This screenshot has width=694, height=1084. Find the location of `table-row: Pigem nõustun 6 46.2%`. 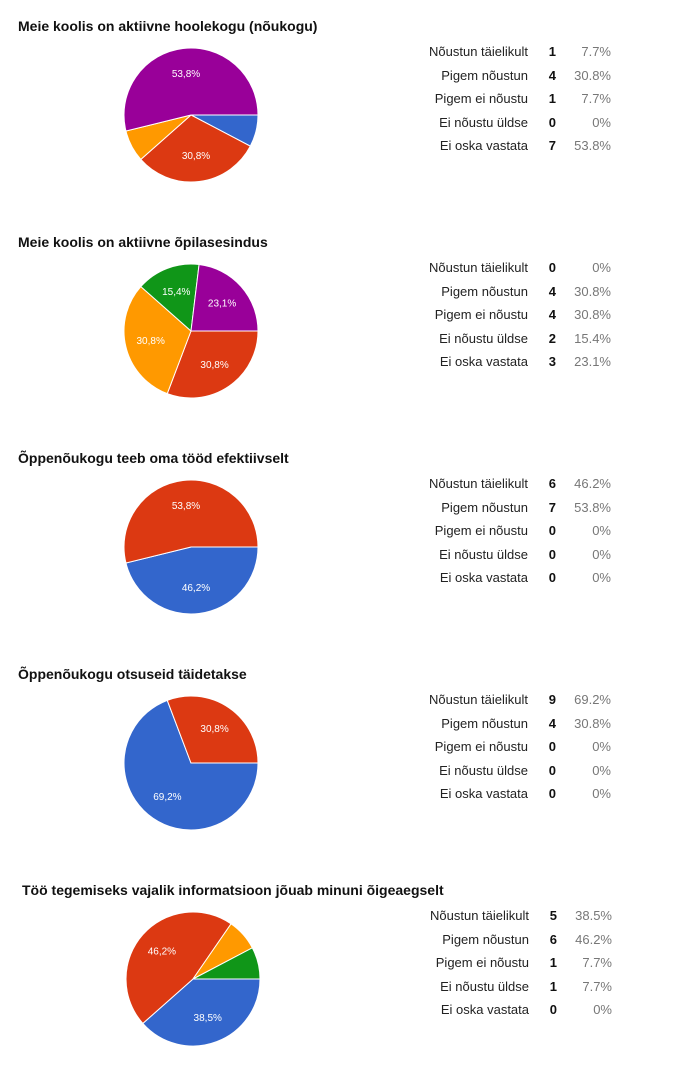

table-row: Pigem nõustun 6 46.2% is located at coordinates (501, 942).